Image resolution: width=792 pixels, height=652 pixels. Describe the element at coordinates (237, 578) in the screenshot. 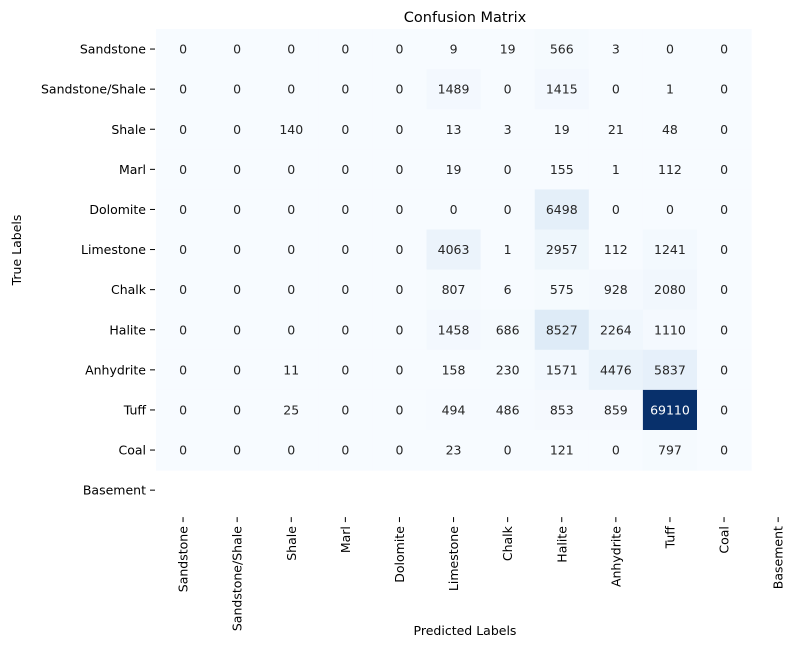

I see `x-tick-label: Sandstone/Shale` at that location.